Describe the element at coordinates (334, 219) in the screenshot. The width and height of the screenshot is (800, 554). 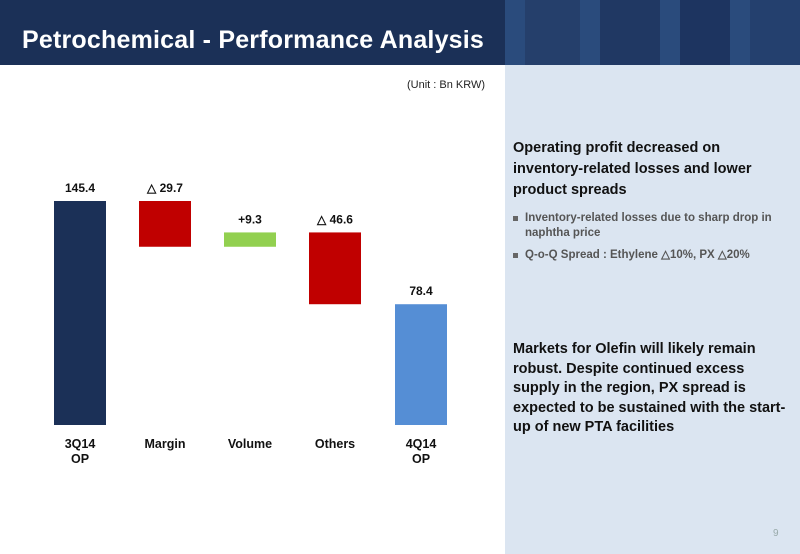
I see `data-label: △ 46.6` at that location.